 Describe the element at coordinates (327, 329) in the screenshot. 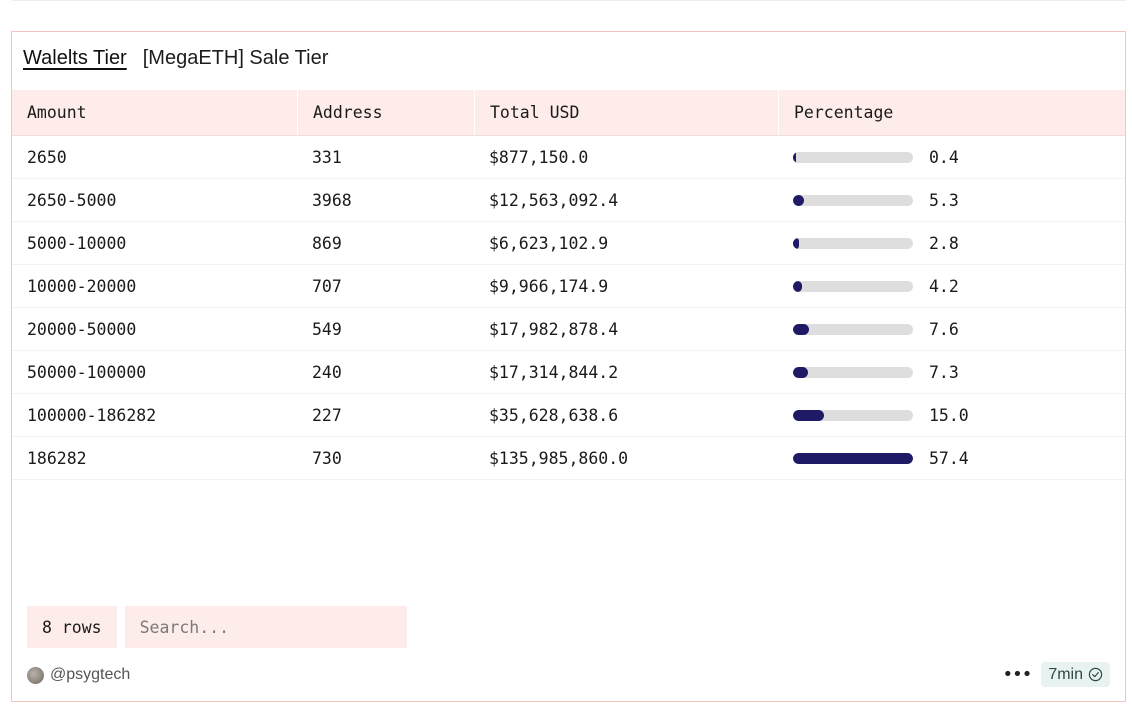

I see `cell-address: 549` at that location.